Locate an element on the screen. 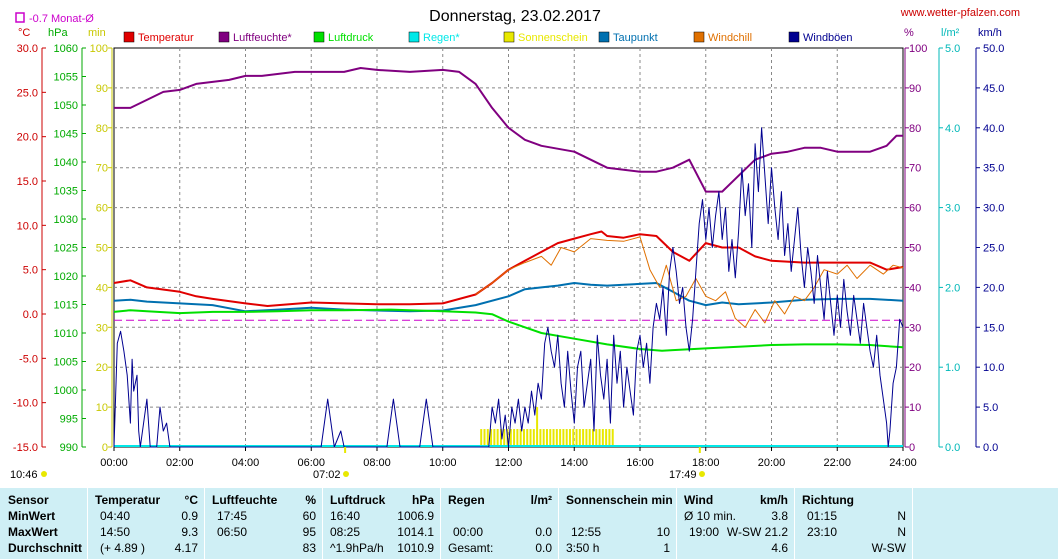 This screenshot has width=1058, height=559. min-axis-label: 60 is located at coordinates (102, 209).